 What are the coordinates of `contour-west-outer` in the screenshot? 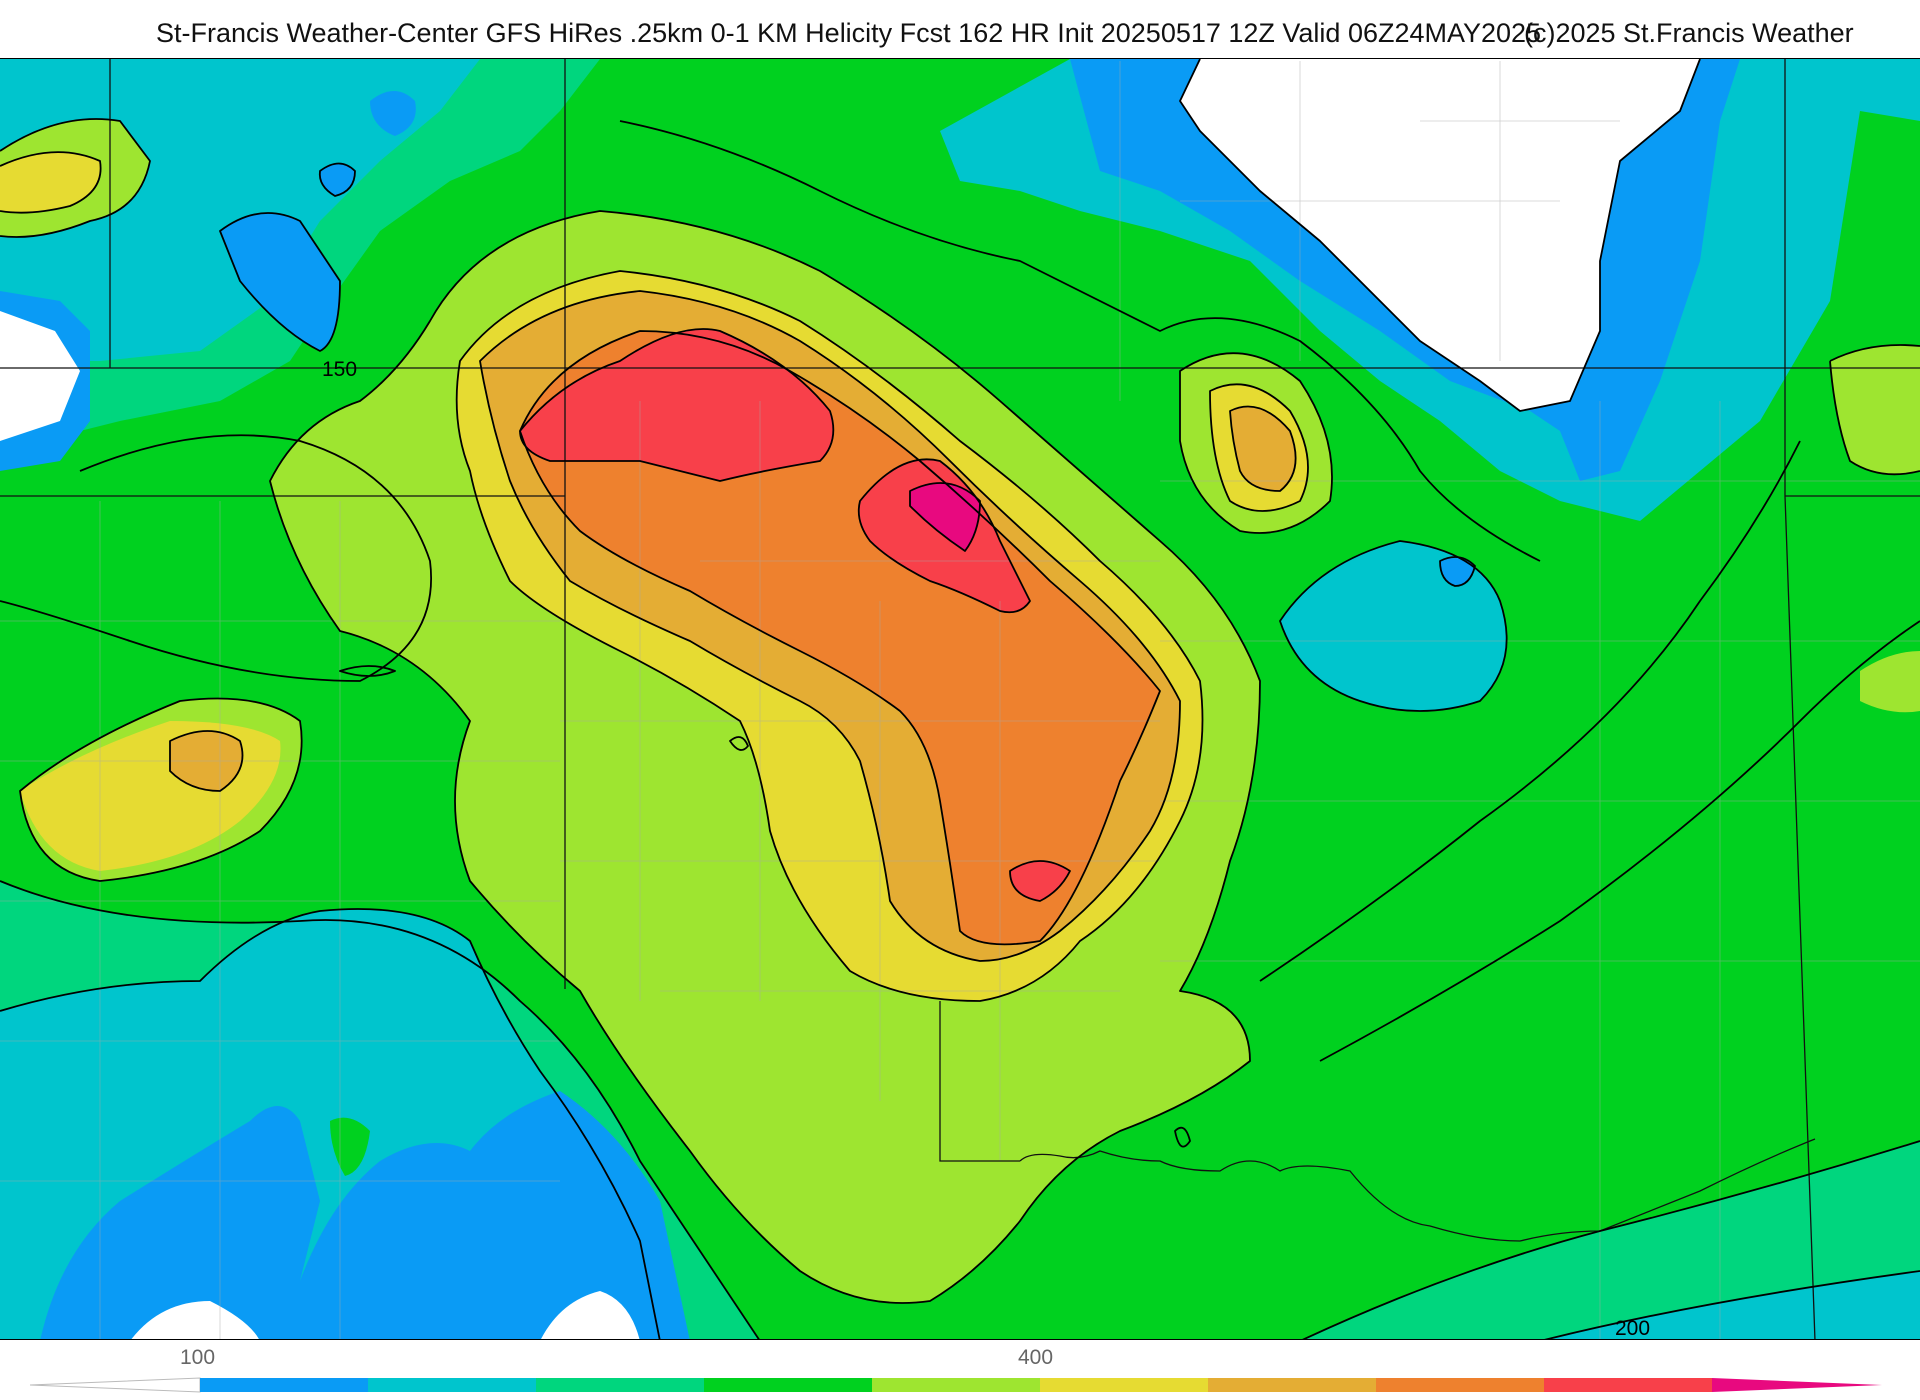 It's located at (161, 789).